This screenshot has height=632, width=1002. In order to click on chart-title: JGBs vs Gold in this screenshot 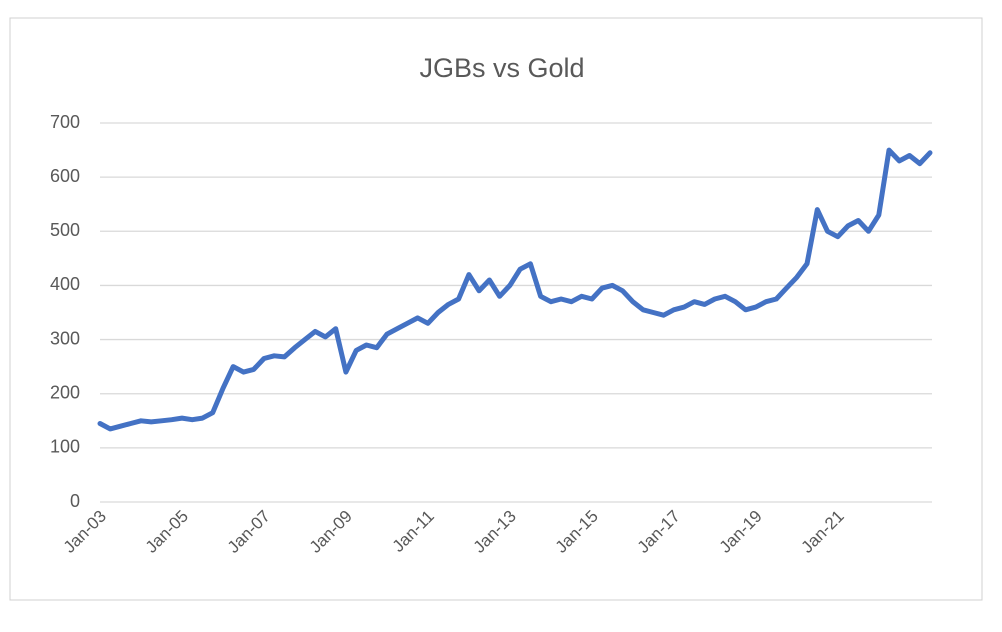, I will do `click(501, 68)`.